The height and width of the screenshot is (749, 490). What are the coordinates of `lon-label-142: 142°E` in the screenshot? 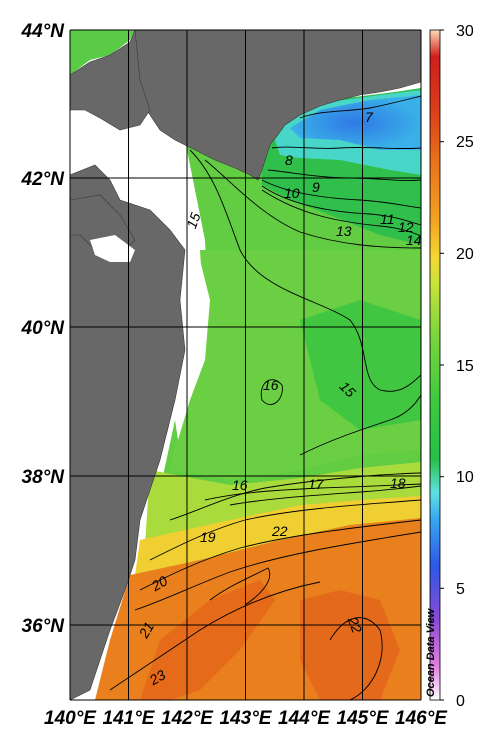 It's located at (187, 718).